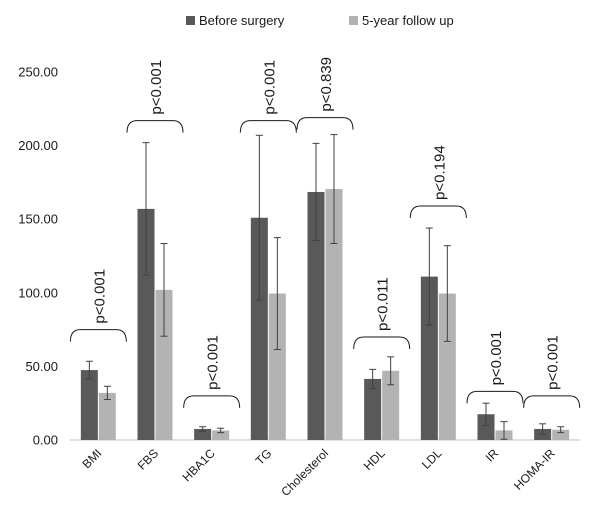 Image resolution: width=600 pixels, height=511 pixels. I want to click on y-tick-label: 100.00, so click(38, 292).